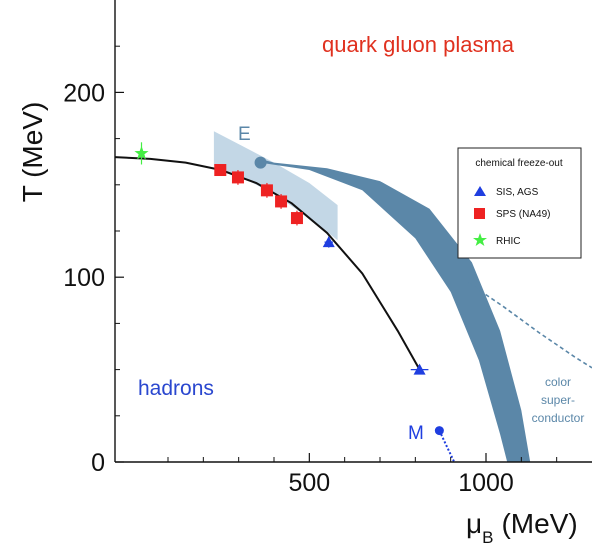 The width and height of the screenshot is (592, 546). What do you see at coordinates (309, 483) in the screenshot?
I see `x-tick-label: 500` at bounding box center [309, 483].